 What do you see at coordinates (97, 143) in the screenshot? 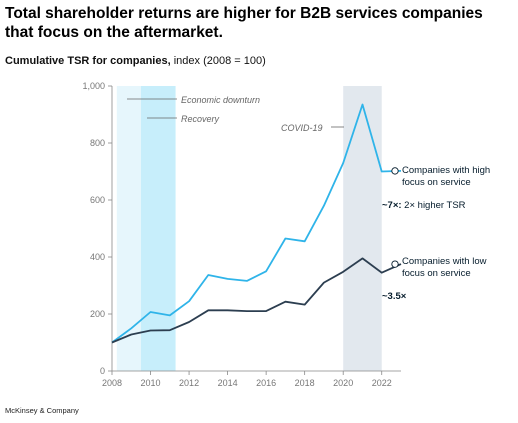
I see `y-tick-label-800: 800` at bounding box center [97, 143].